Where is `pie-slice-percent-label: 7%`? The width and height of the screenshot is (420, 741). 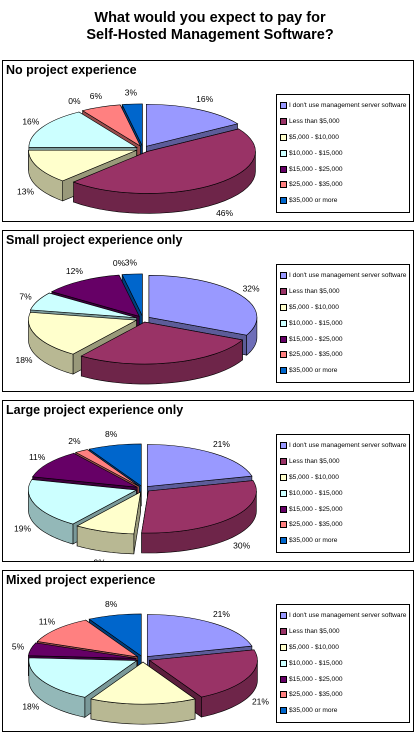
pie-slice-percent-label: 7% is located at coordinates (25, 296).